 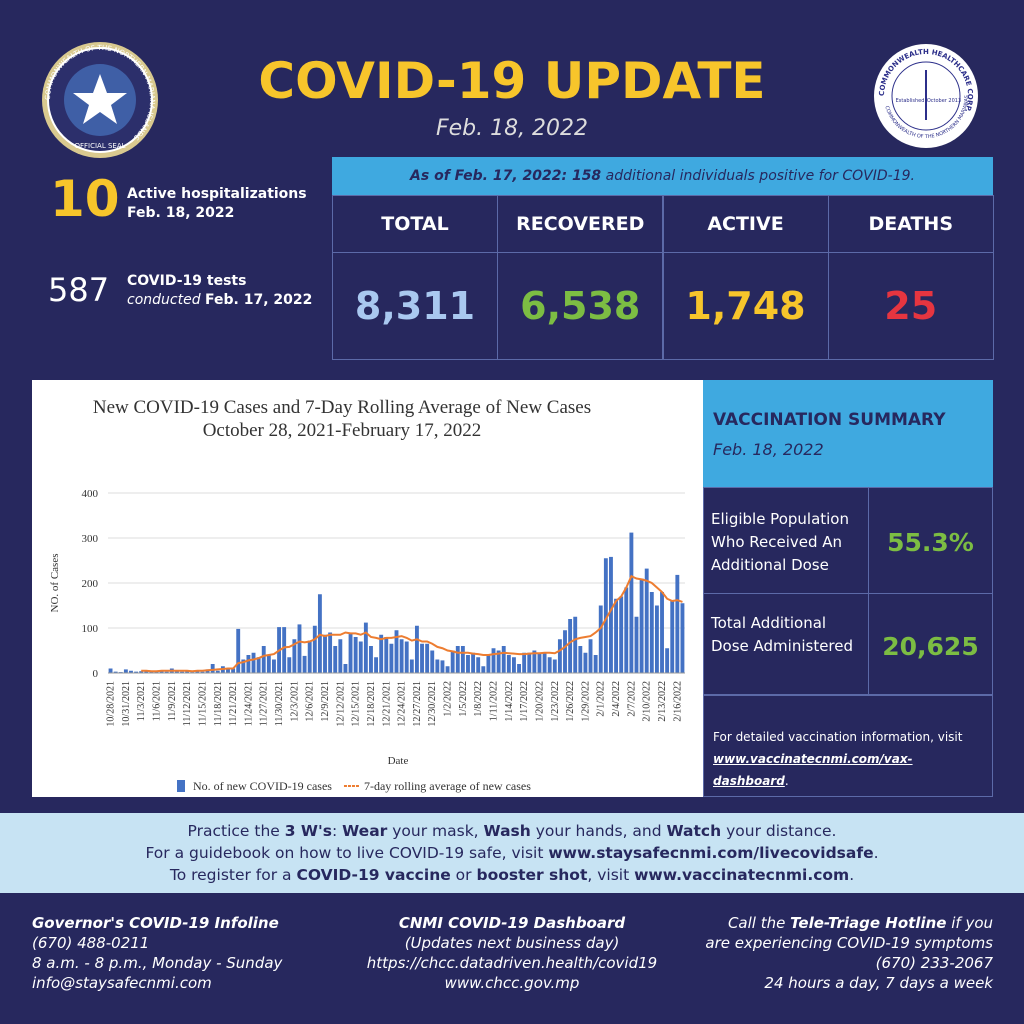 I want to click on message-part: www.staysafecnmi.com/livecovidsafe, so click(x=711, y=853).